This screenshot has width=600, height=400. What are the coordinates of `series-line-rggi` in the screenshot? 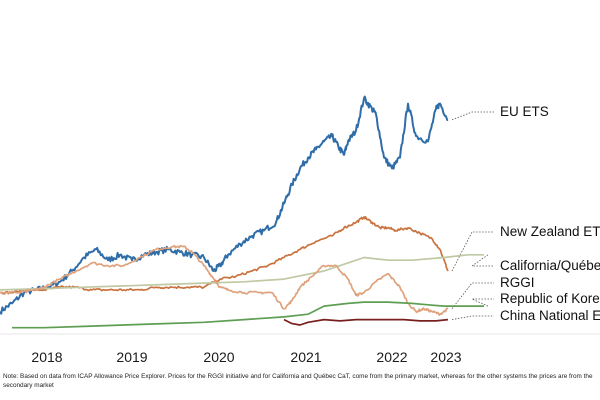 It's located at (224, 280).